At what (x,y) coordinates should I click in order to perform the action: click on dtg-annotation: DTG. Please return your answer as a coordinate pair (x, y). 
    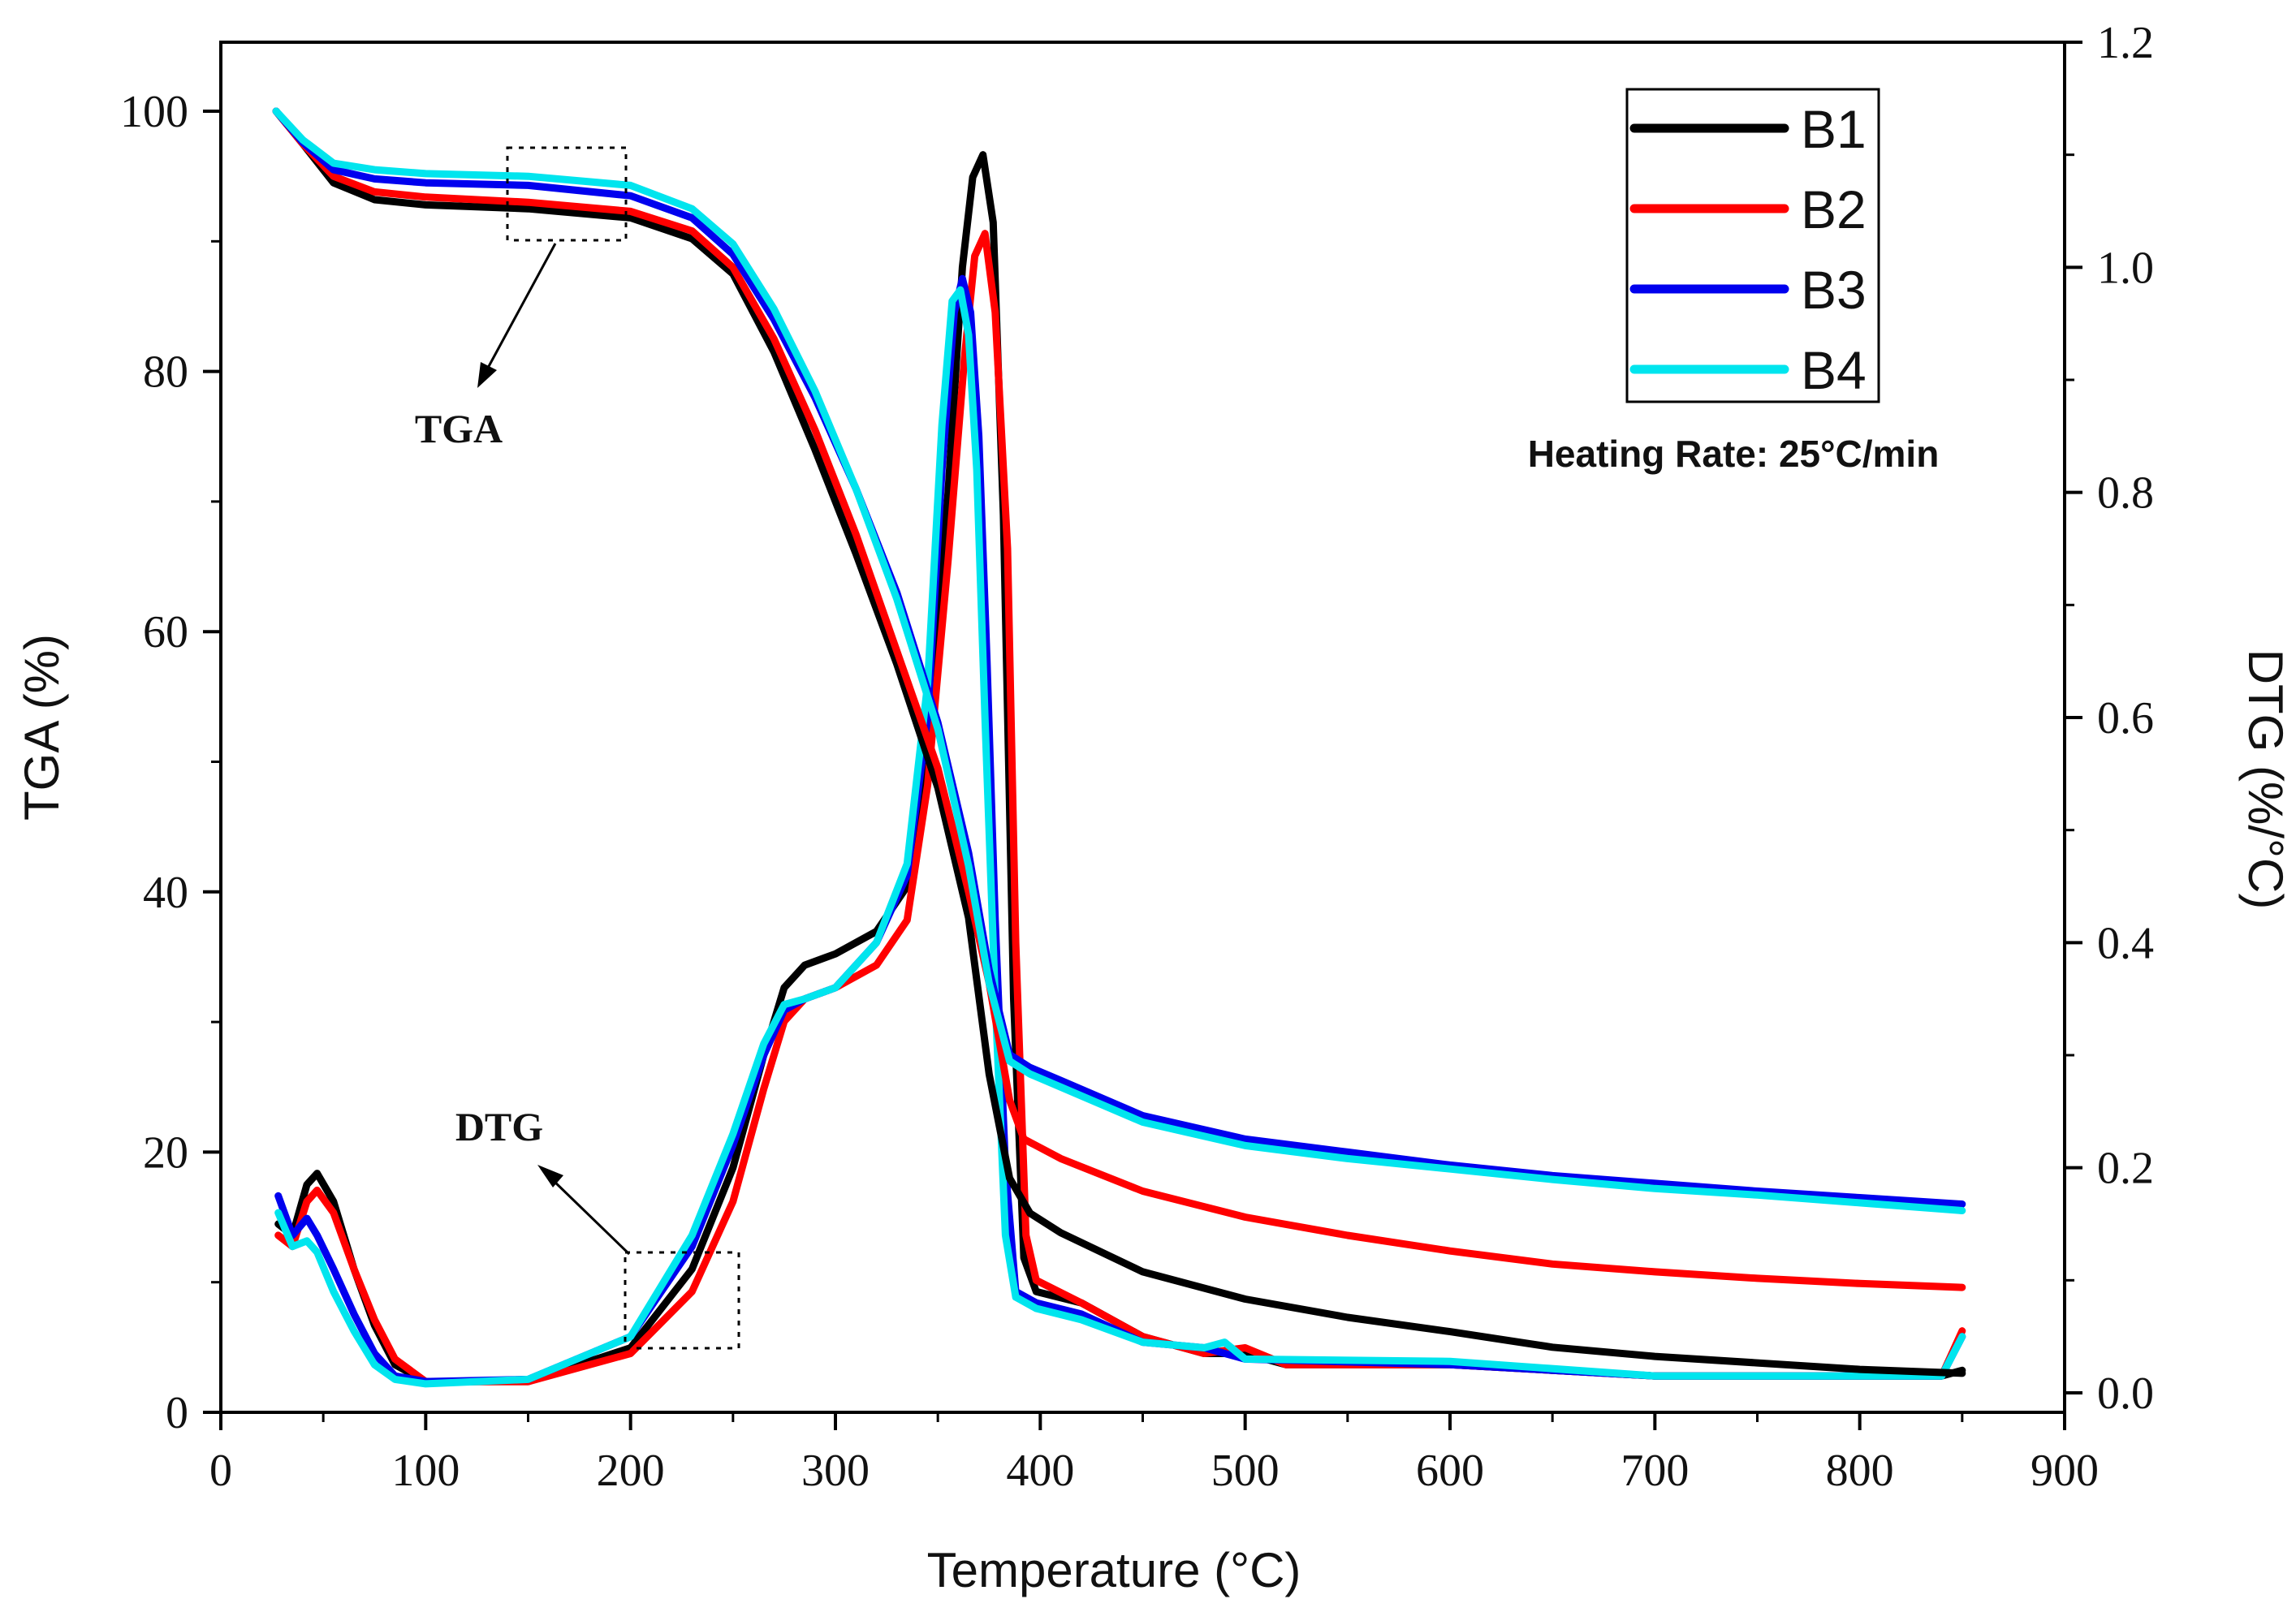
    Looking at the image, I should click on (597, 1227).